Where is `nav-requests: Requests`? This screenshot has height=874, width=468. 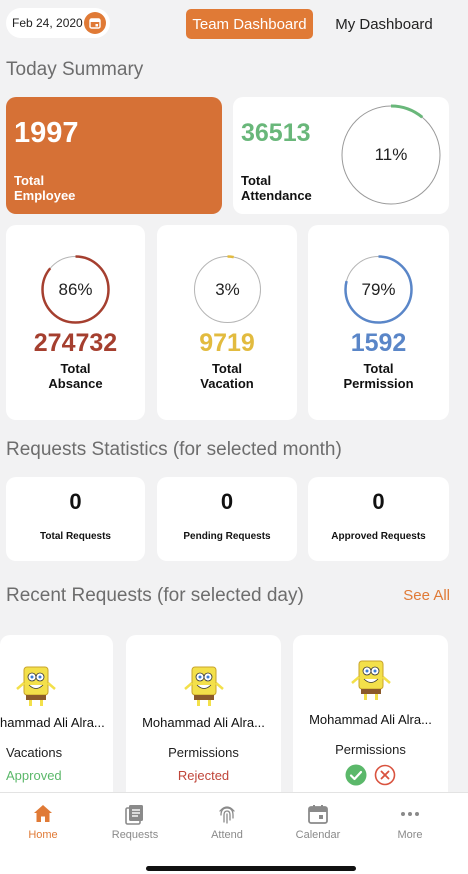
nav-requests: Requests is located at coordinates (135, 822).